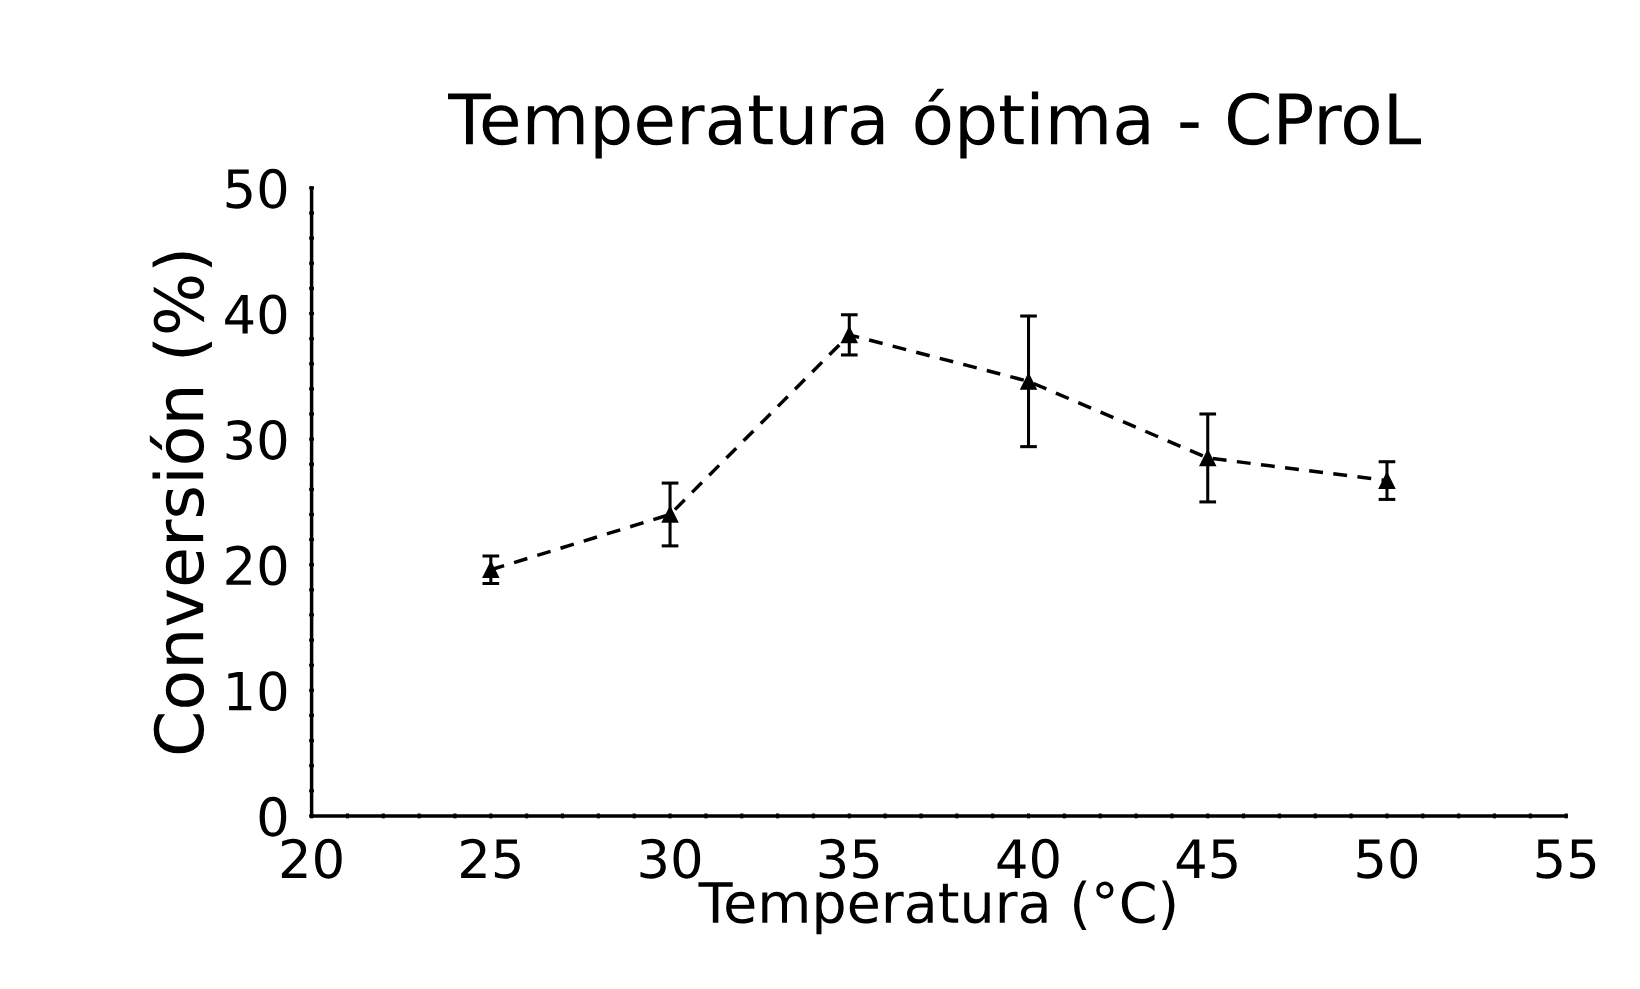 This screenshot has height=989, width=1640. I want to click on x-tick-label: 25, so click(490, 858).